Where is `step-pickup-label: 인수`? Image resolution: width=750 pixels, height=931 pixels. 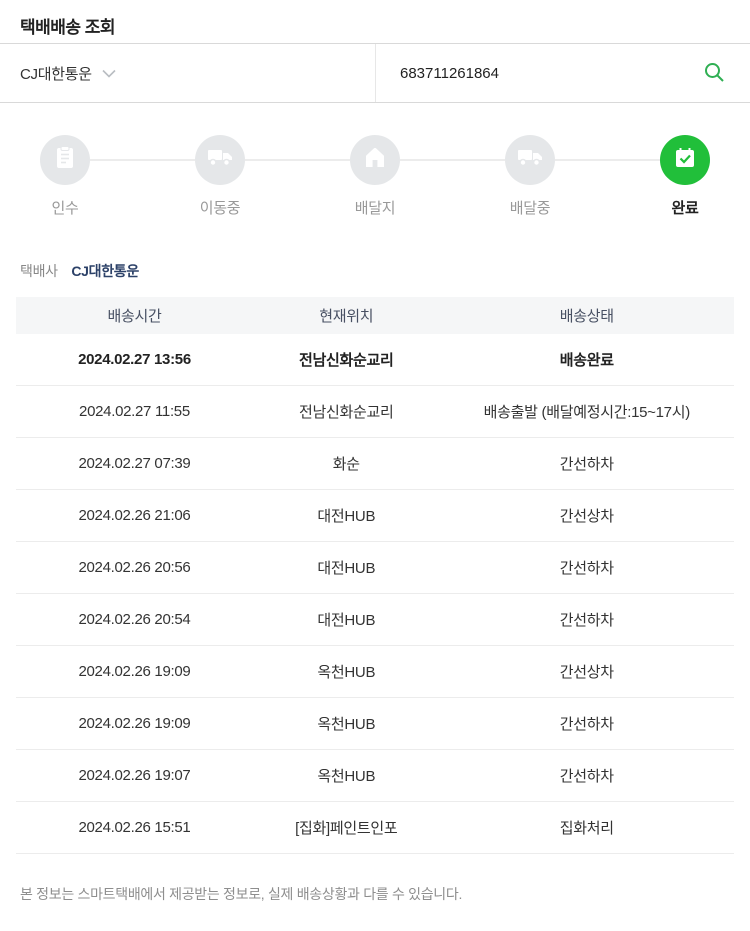 step-pickup-label: 인수 is located at coordinates (65, 208).